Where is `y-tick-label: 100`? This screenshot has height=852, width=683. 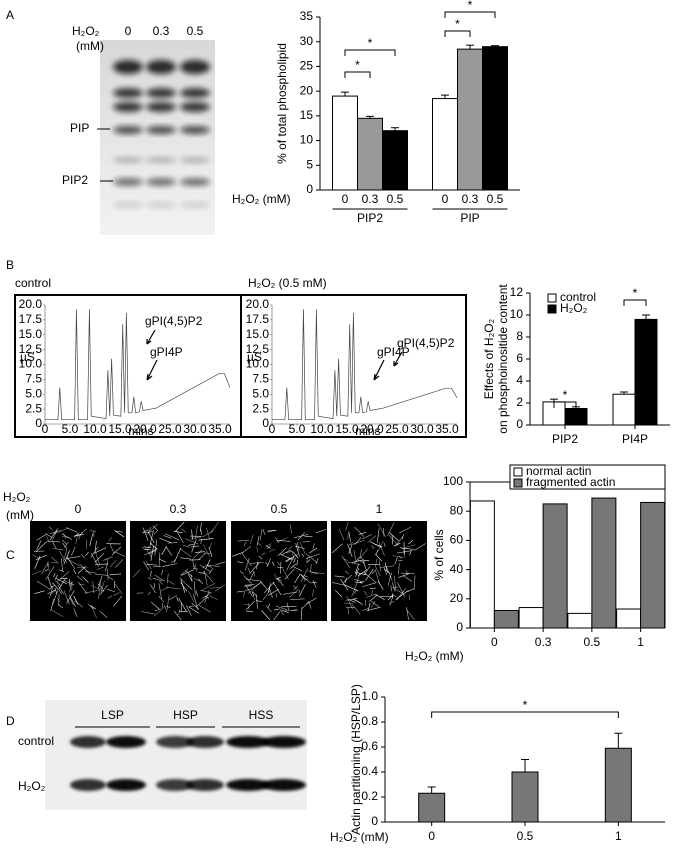 y-tick-label: 100 is located at coordinates (453, 481).